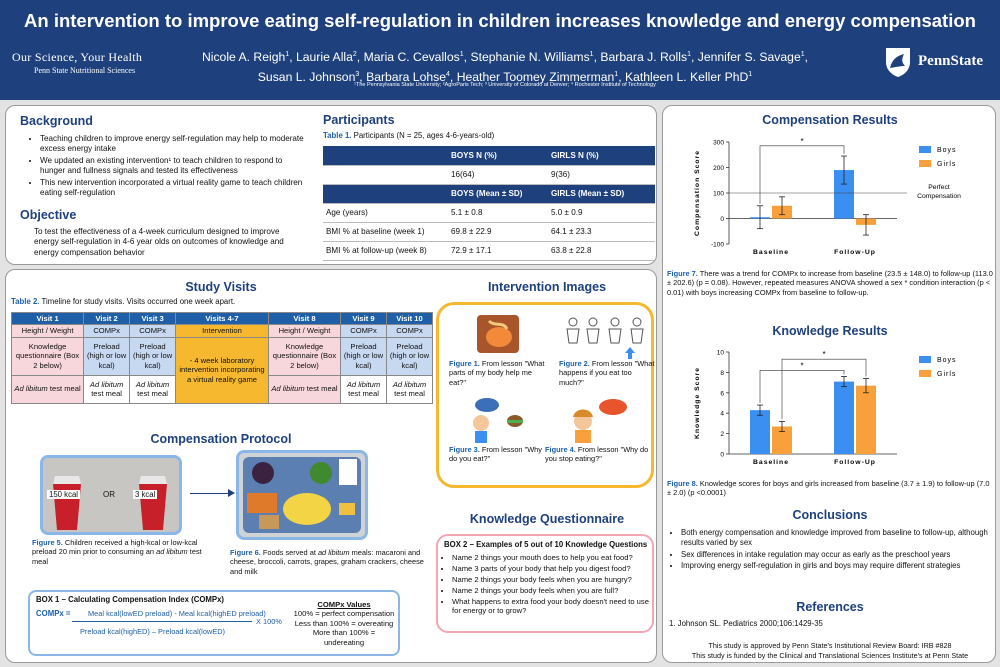 The height and width of the screenshot is (667, 1000). What do you see at coordinates (385, 175) in the screenshot?
I see `table-cell` at bounding box center [385, 175].